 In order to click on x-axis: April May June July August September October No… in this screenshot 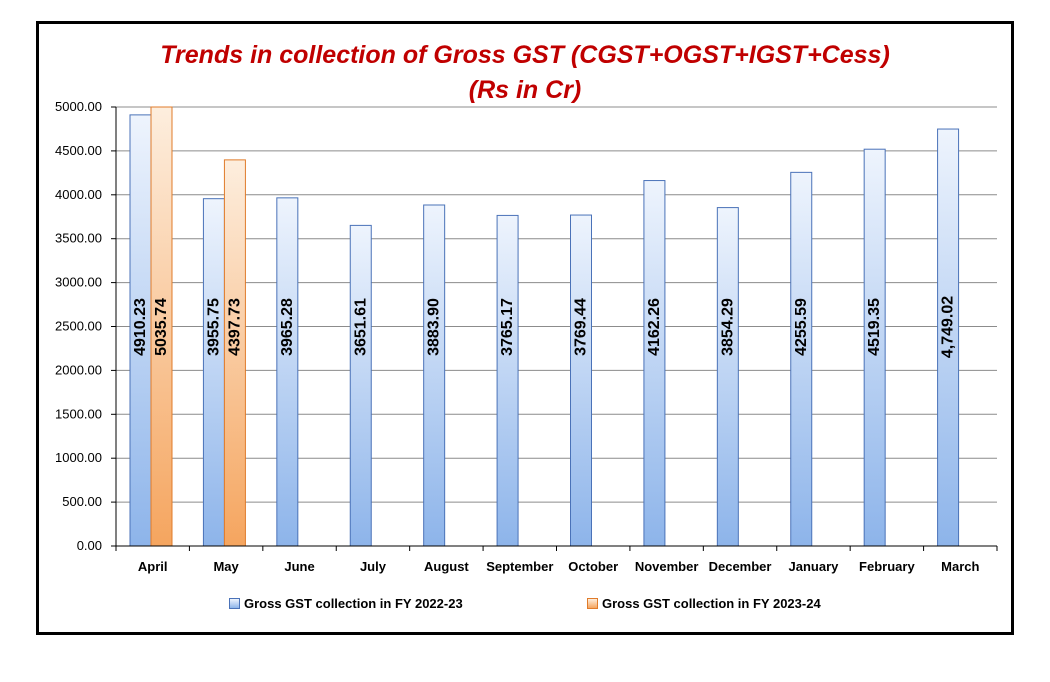, I will do `click(556, 559)`.